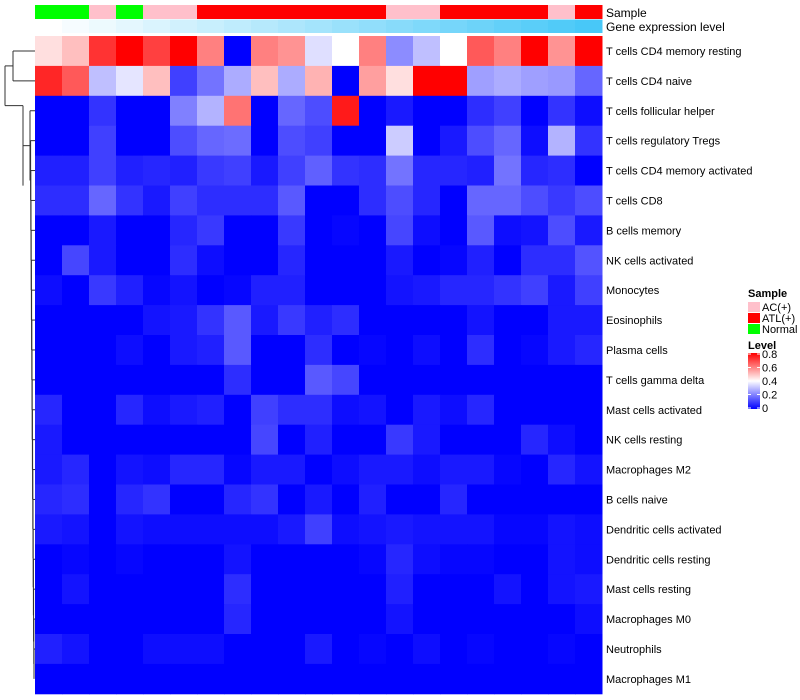  What do you see at coordinates (776, 308) in the screenshot?
I see `legend-entry-label: AC(+)` at bounding box center [776, 308].